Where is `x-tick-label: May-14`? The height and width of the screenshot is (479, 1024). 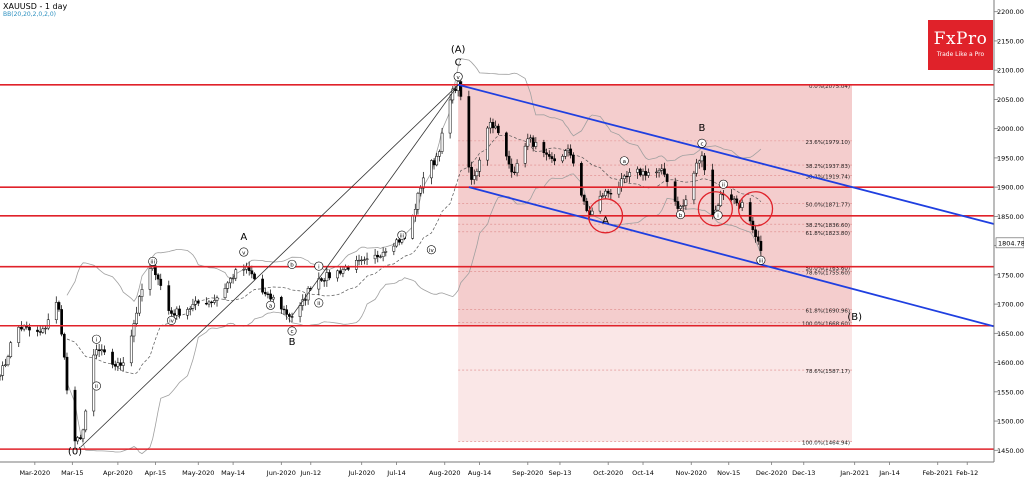 x-tick-label: May-14 is located at coordinates (233, 473).